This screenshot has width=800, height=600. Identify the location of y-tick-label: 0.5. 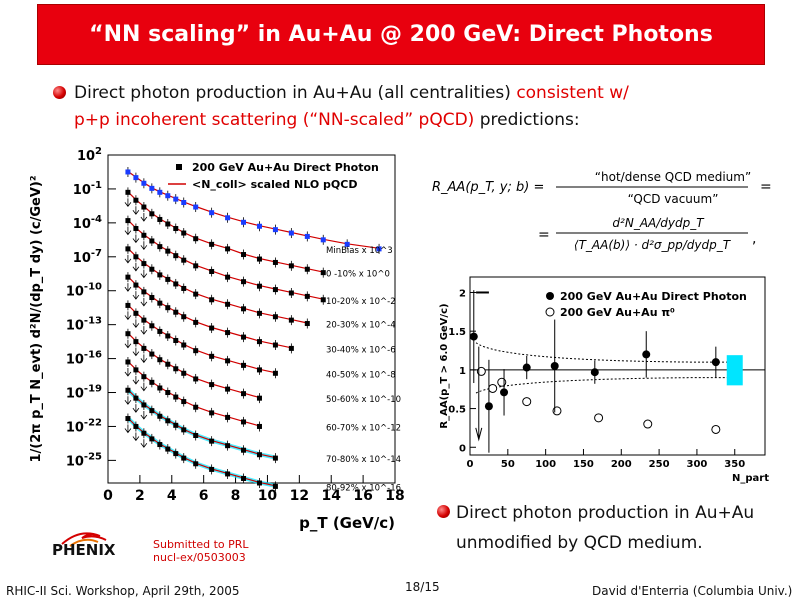
(457, 410).